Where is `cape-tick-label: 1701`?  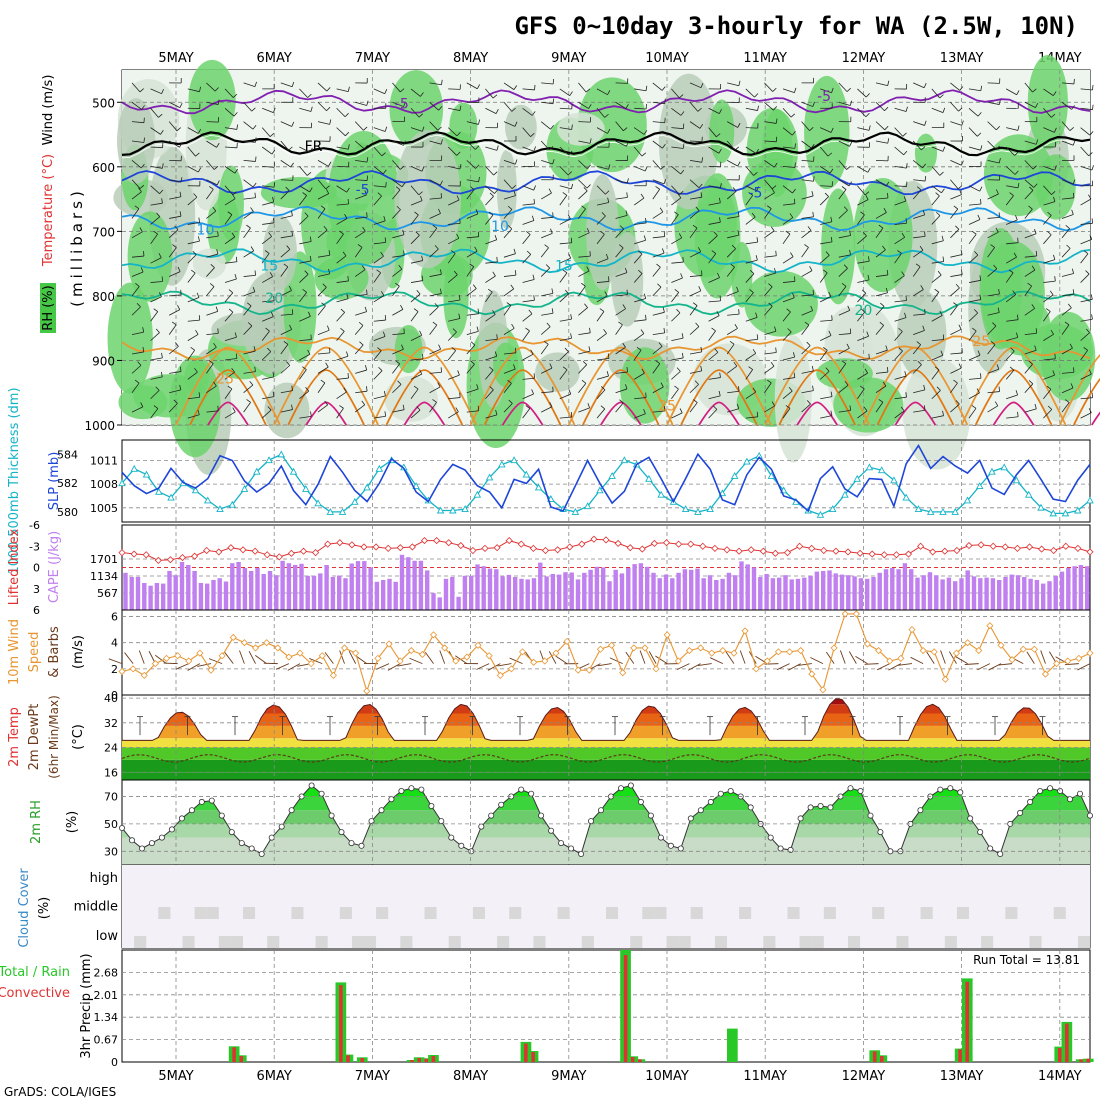
cape-tick-label: 1701 is located at coordinates (104, 559).